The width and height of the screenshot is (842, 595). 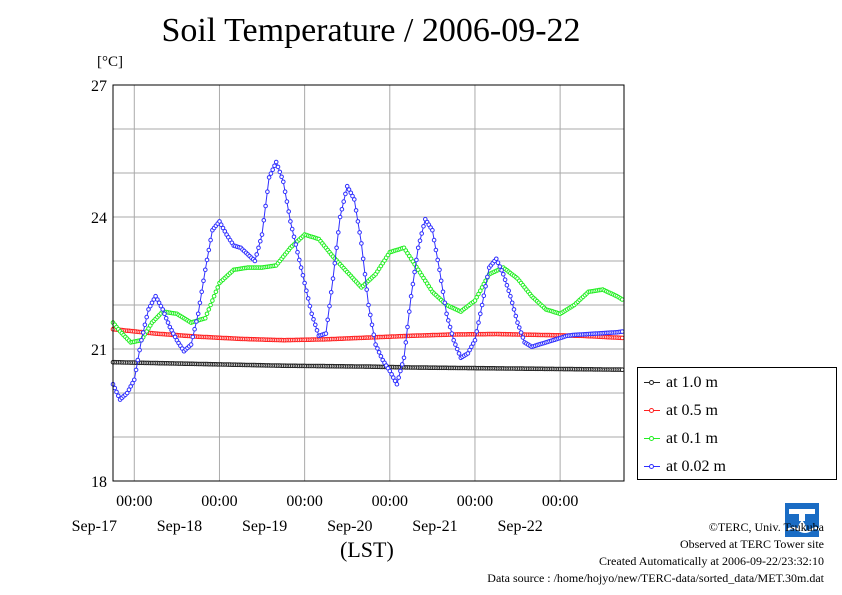 What do you see at coordinates (371, 30) in the screenshot?
I see `chart-title: Soil Temperature / 2006-09-22` at bounding box center [371, 30].